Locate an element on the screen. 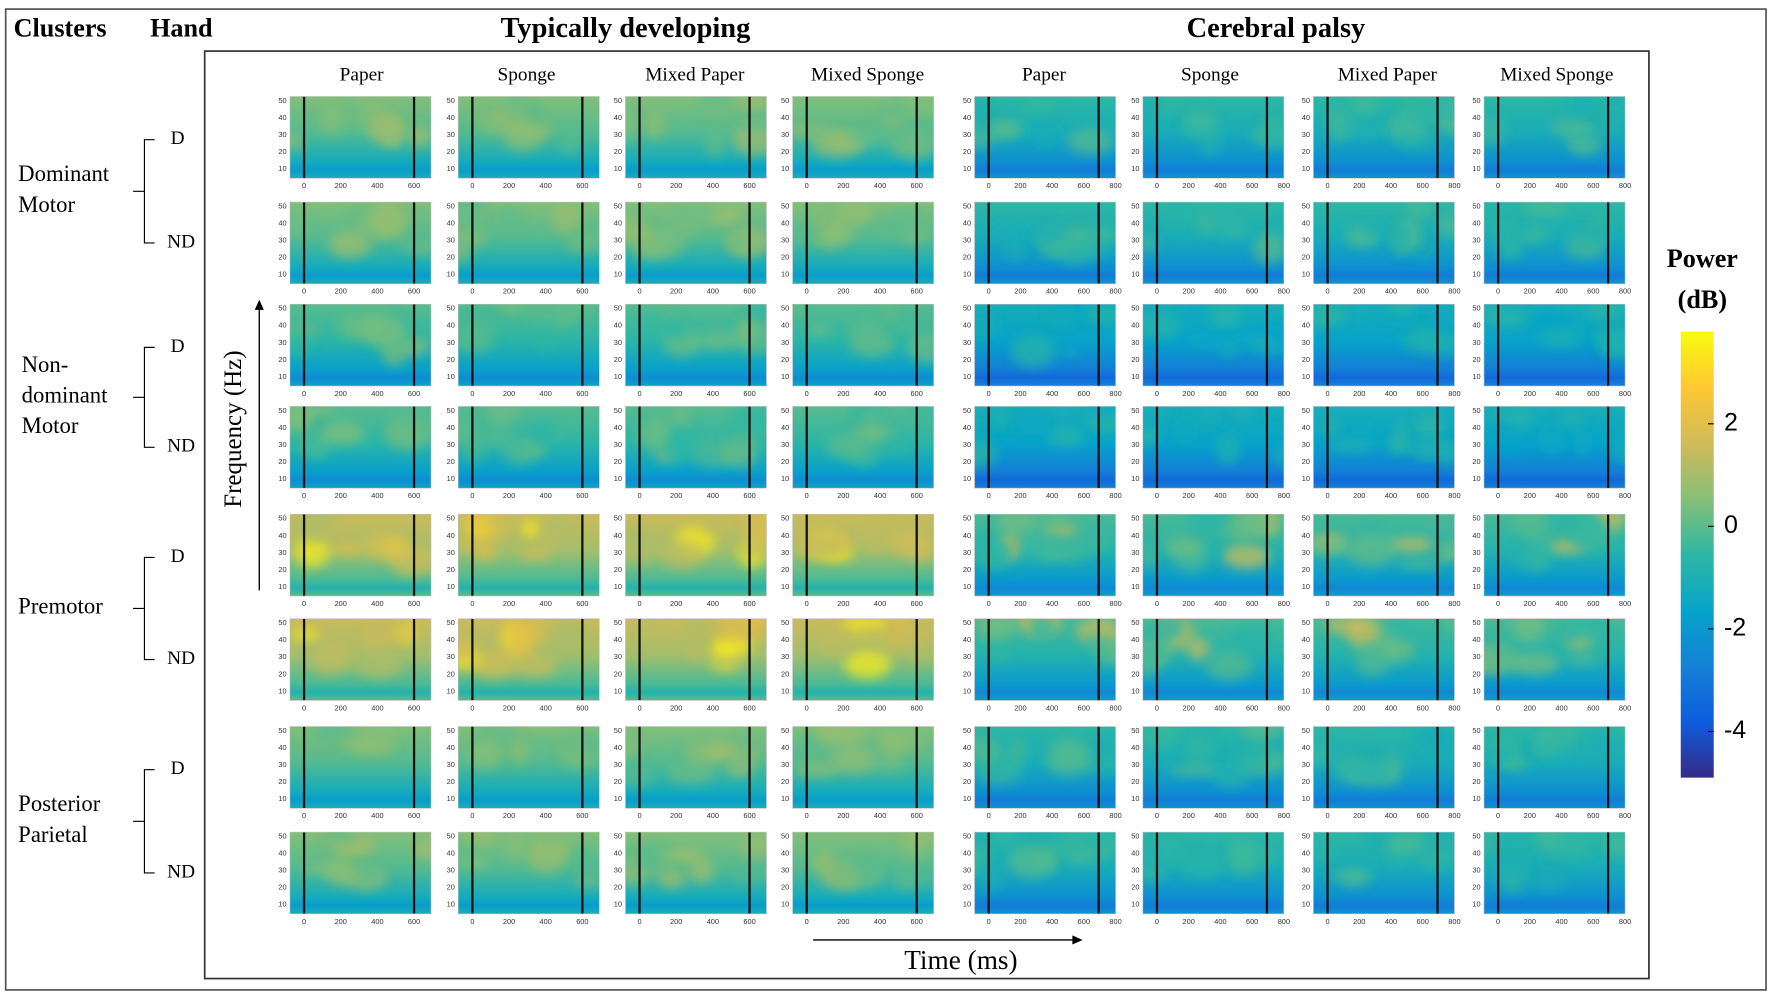 Image resolution: width=1774 pixels, height=999 pixels. hand-label: ND is located at coordinates (181, 658).